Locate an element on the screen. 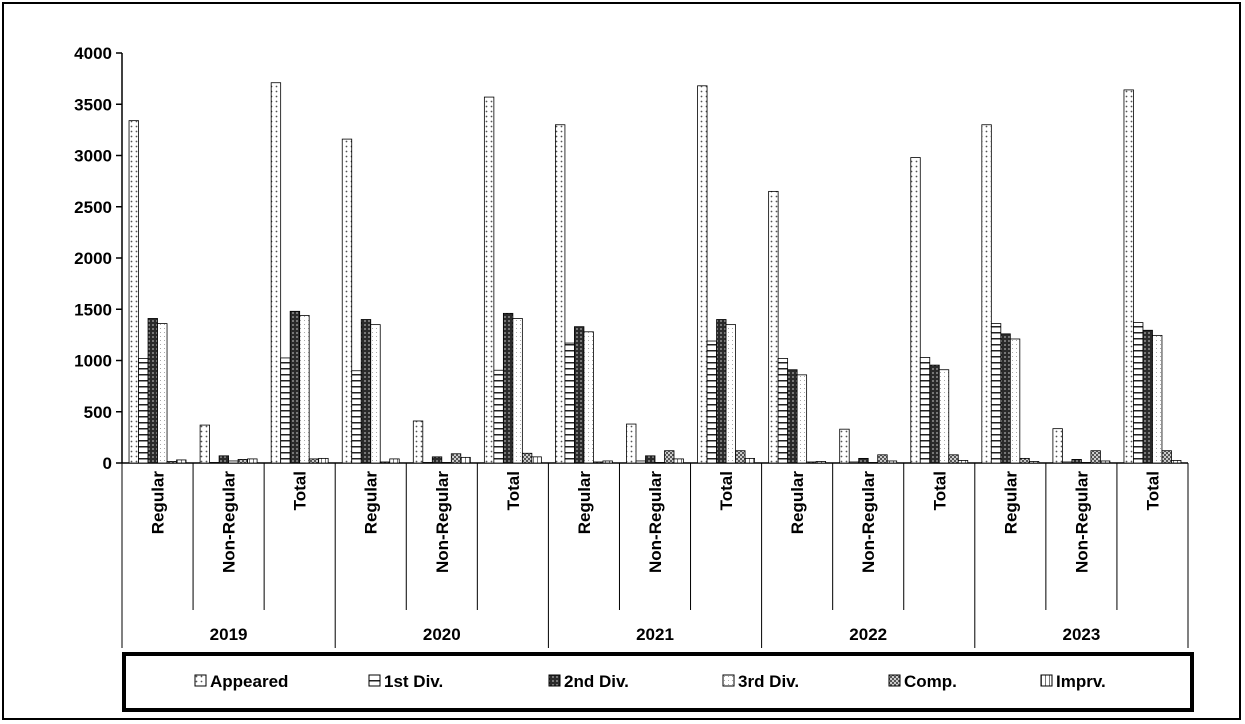 The image size is (1245, 724). bar-appeared-2020-total is located at coordinates (489, 280).